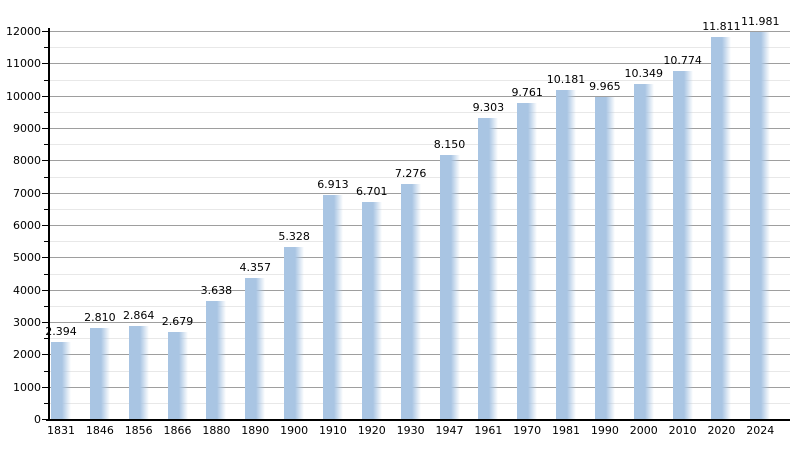 The width and height of the screenshot is (800, 450). I want to click on bar-value-label: 9.965, so click(605, 86).